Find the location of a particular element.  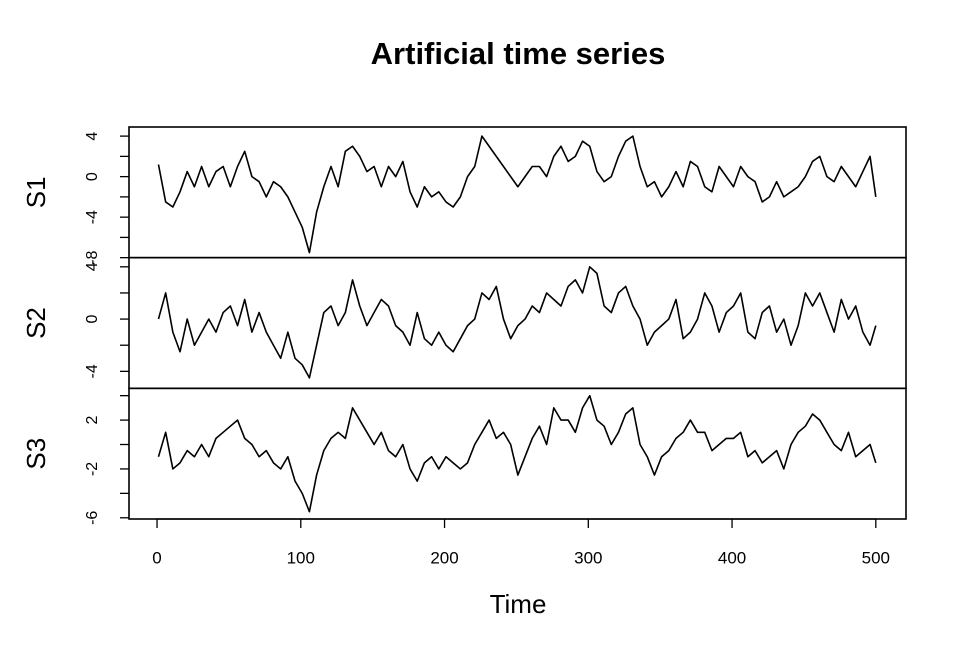

x-tick-label: 400 is located at coordinates (732, 557).